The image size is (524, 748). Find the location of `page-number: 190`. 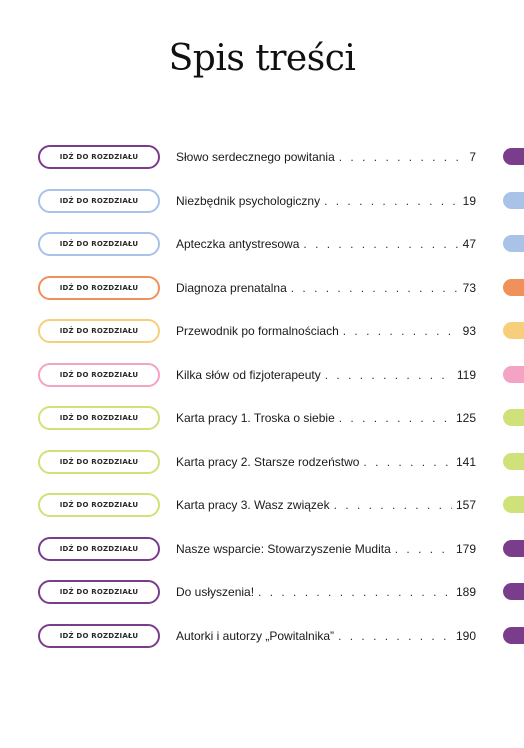

page-number: 190 is located at coordinates (465, 635).